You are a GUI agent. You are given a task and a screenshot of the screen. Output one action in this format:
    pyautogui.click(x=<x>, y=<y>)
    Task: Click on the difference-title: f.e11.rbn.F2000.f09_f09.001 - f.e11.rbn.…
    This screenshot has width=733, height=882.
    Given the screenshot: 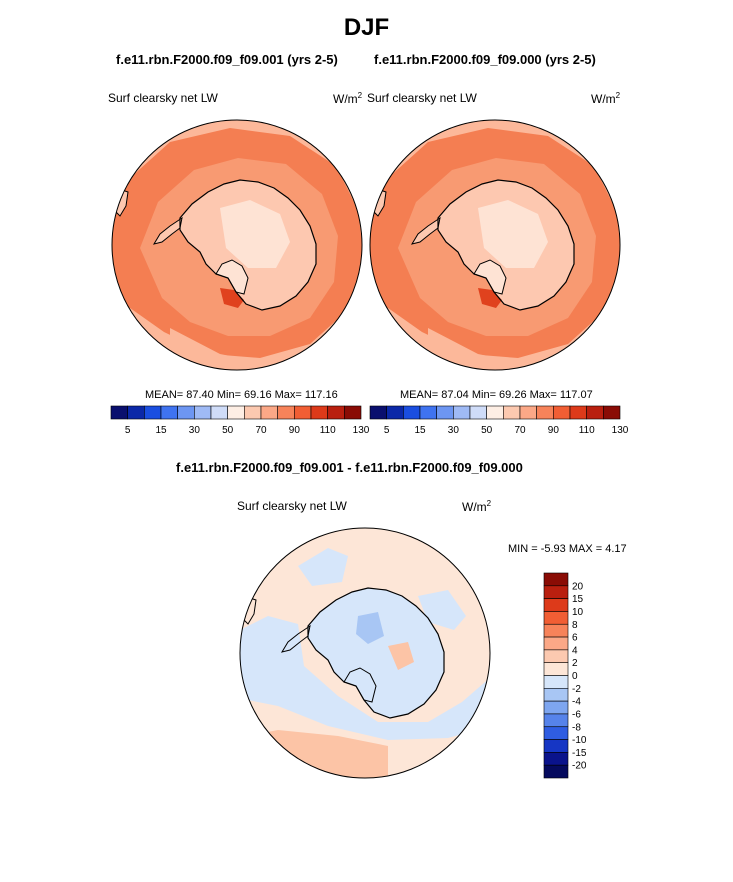 What is the action you would take?
    pyautogui.click(x=349, y=467)
    